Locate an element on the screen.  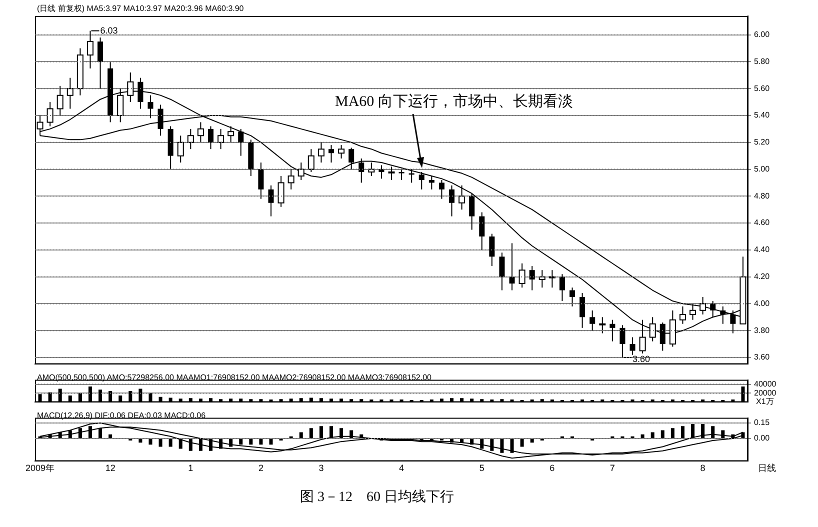
y-tick-label: 5.00 is located at coordinates (762, 169).